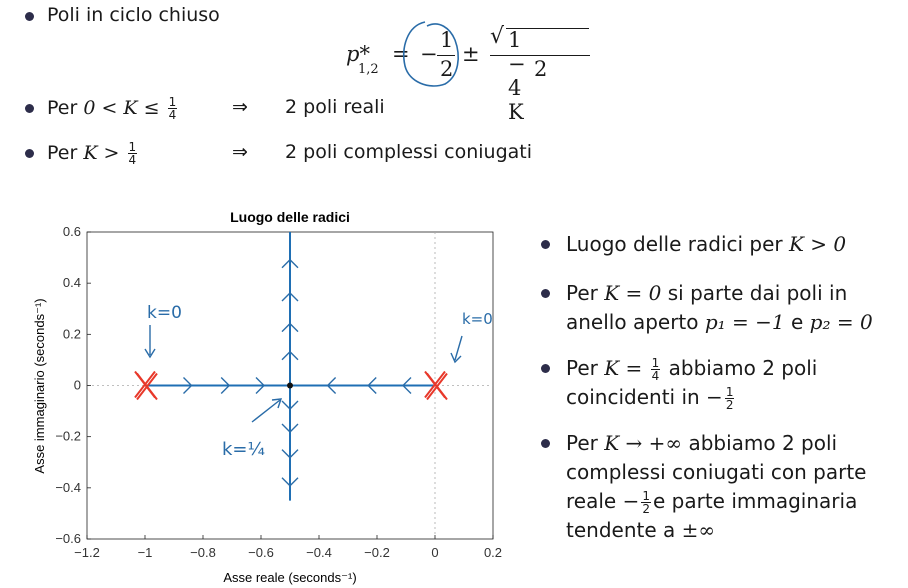 This screenshot has height=588, width=908. Describe the element at coordinates (72, 333) in the screenshot. I see `y-tick-label: 0.2` at that location.